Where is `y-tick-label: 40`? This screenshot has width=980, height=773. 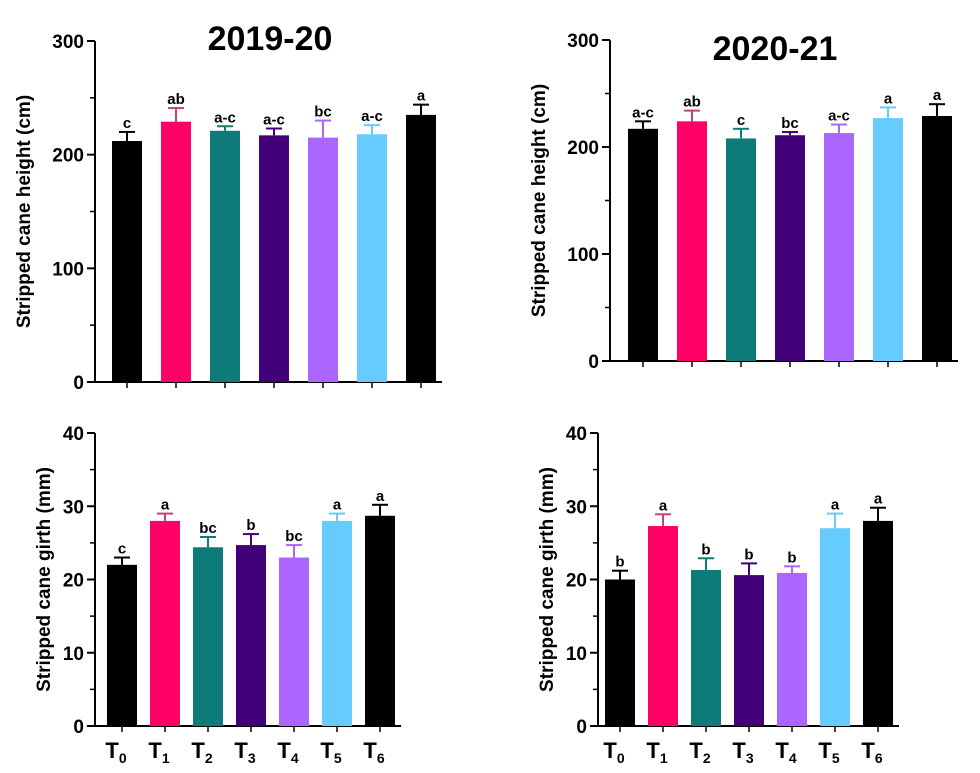
y-tick-label: 40 is located at coordinates (576, 434).